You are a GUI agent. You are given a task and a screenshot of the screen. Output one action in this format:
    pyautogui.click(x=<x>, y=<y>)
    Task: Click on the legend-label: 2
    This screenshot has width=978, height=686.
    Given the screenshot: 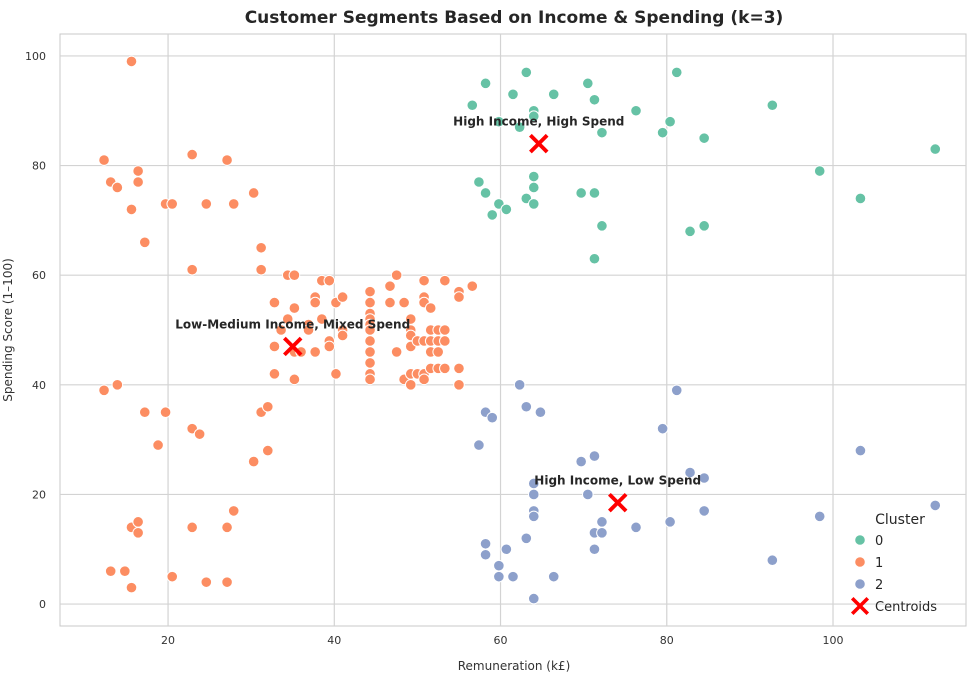 What is the action you would take?
    pyautogui.click(x=879, y=585)
    